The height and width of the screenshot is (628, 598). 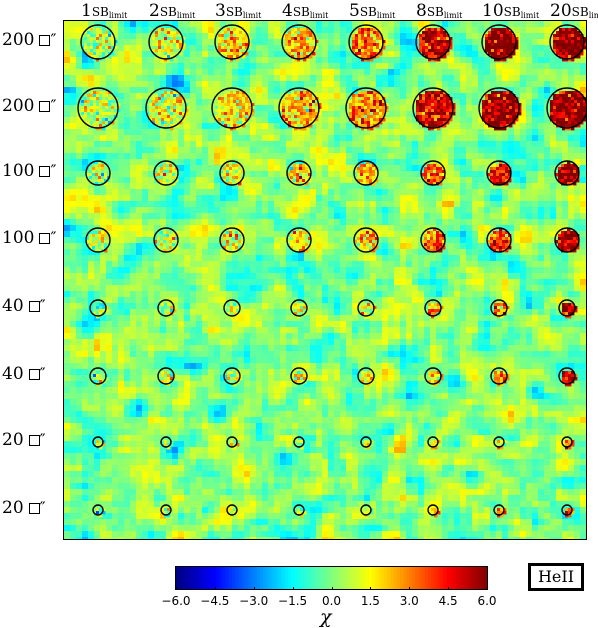 I want to click on column-label: 10SBlimit, so click(x=510, y=11).